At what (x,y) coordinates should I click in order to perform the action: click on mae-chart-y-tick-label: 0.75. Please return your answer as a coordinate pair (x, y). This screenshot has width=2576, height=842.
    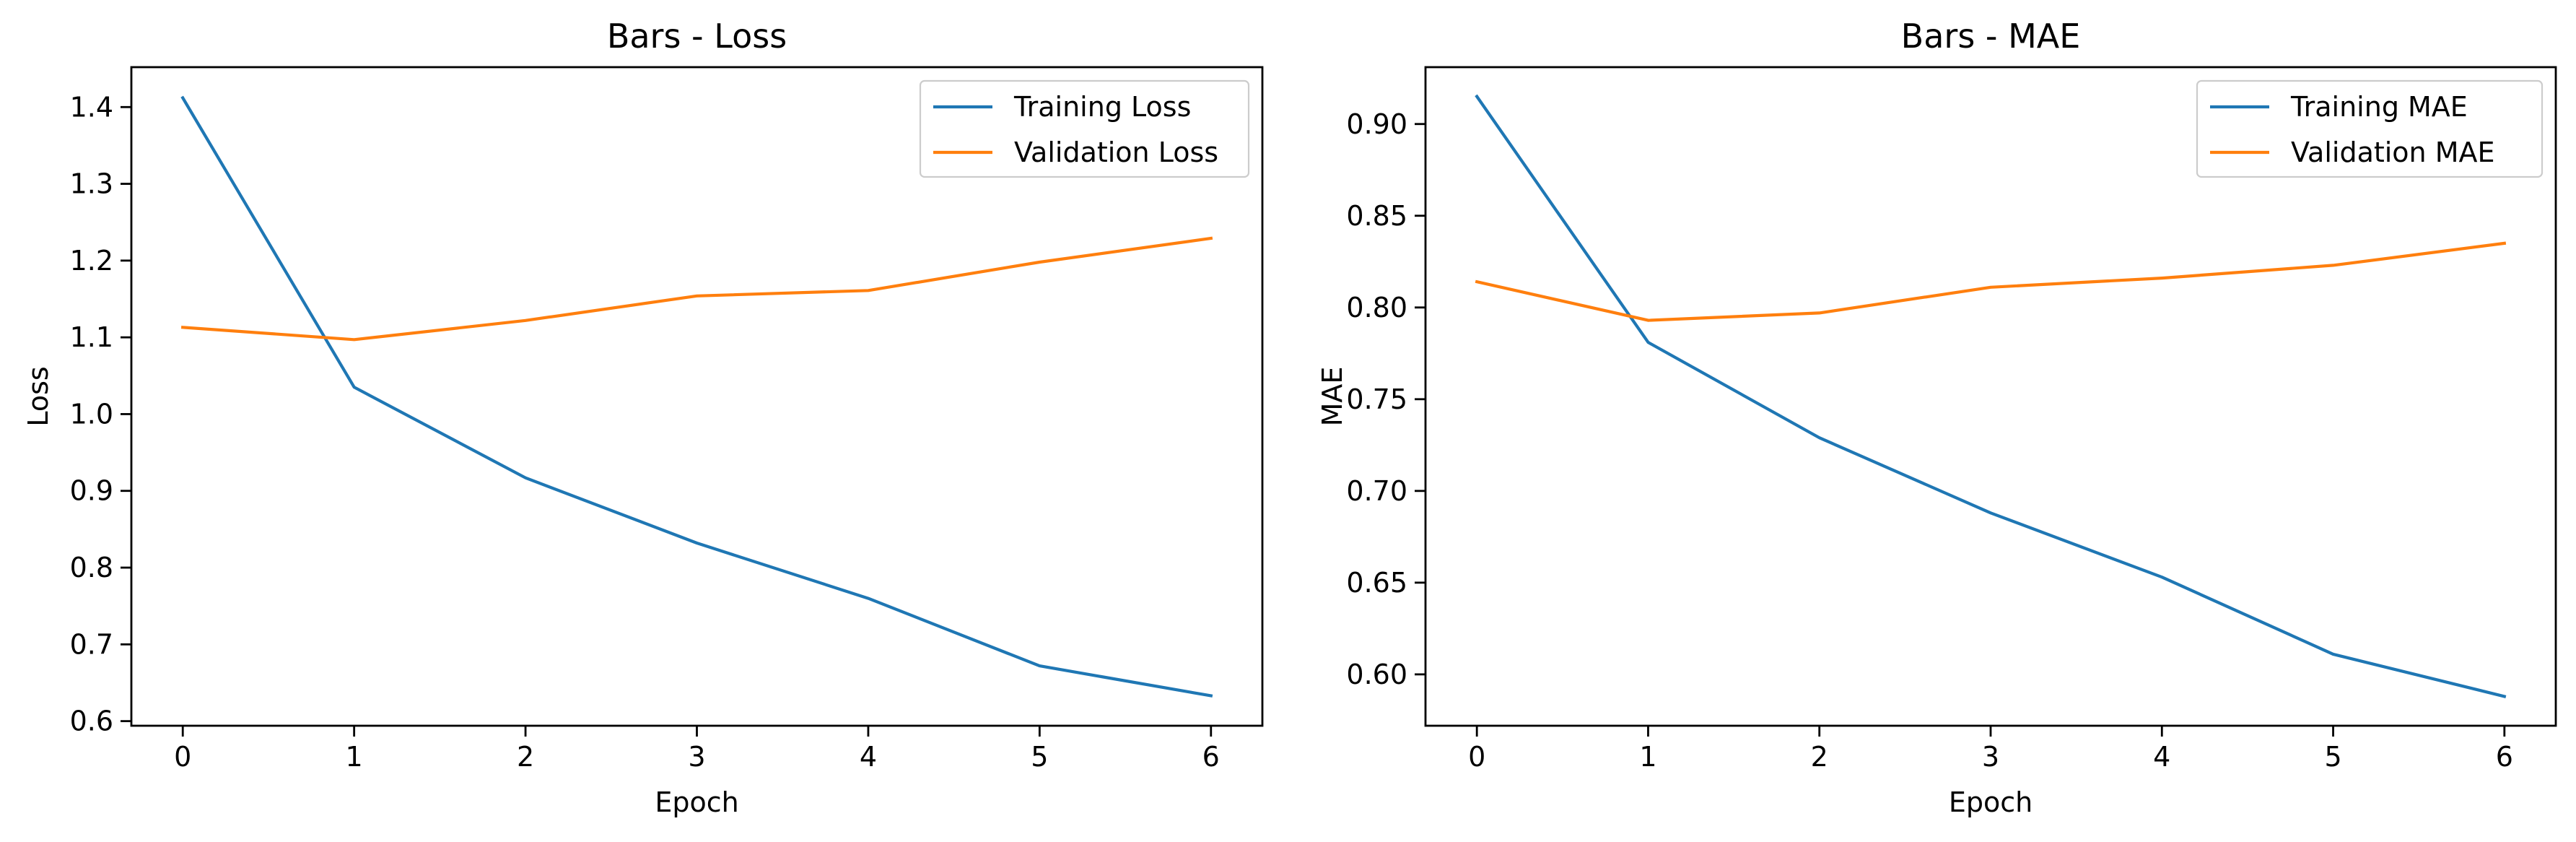
    Looking at the image, I should click on (1376, 399).